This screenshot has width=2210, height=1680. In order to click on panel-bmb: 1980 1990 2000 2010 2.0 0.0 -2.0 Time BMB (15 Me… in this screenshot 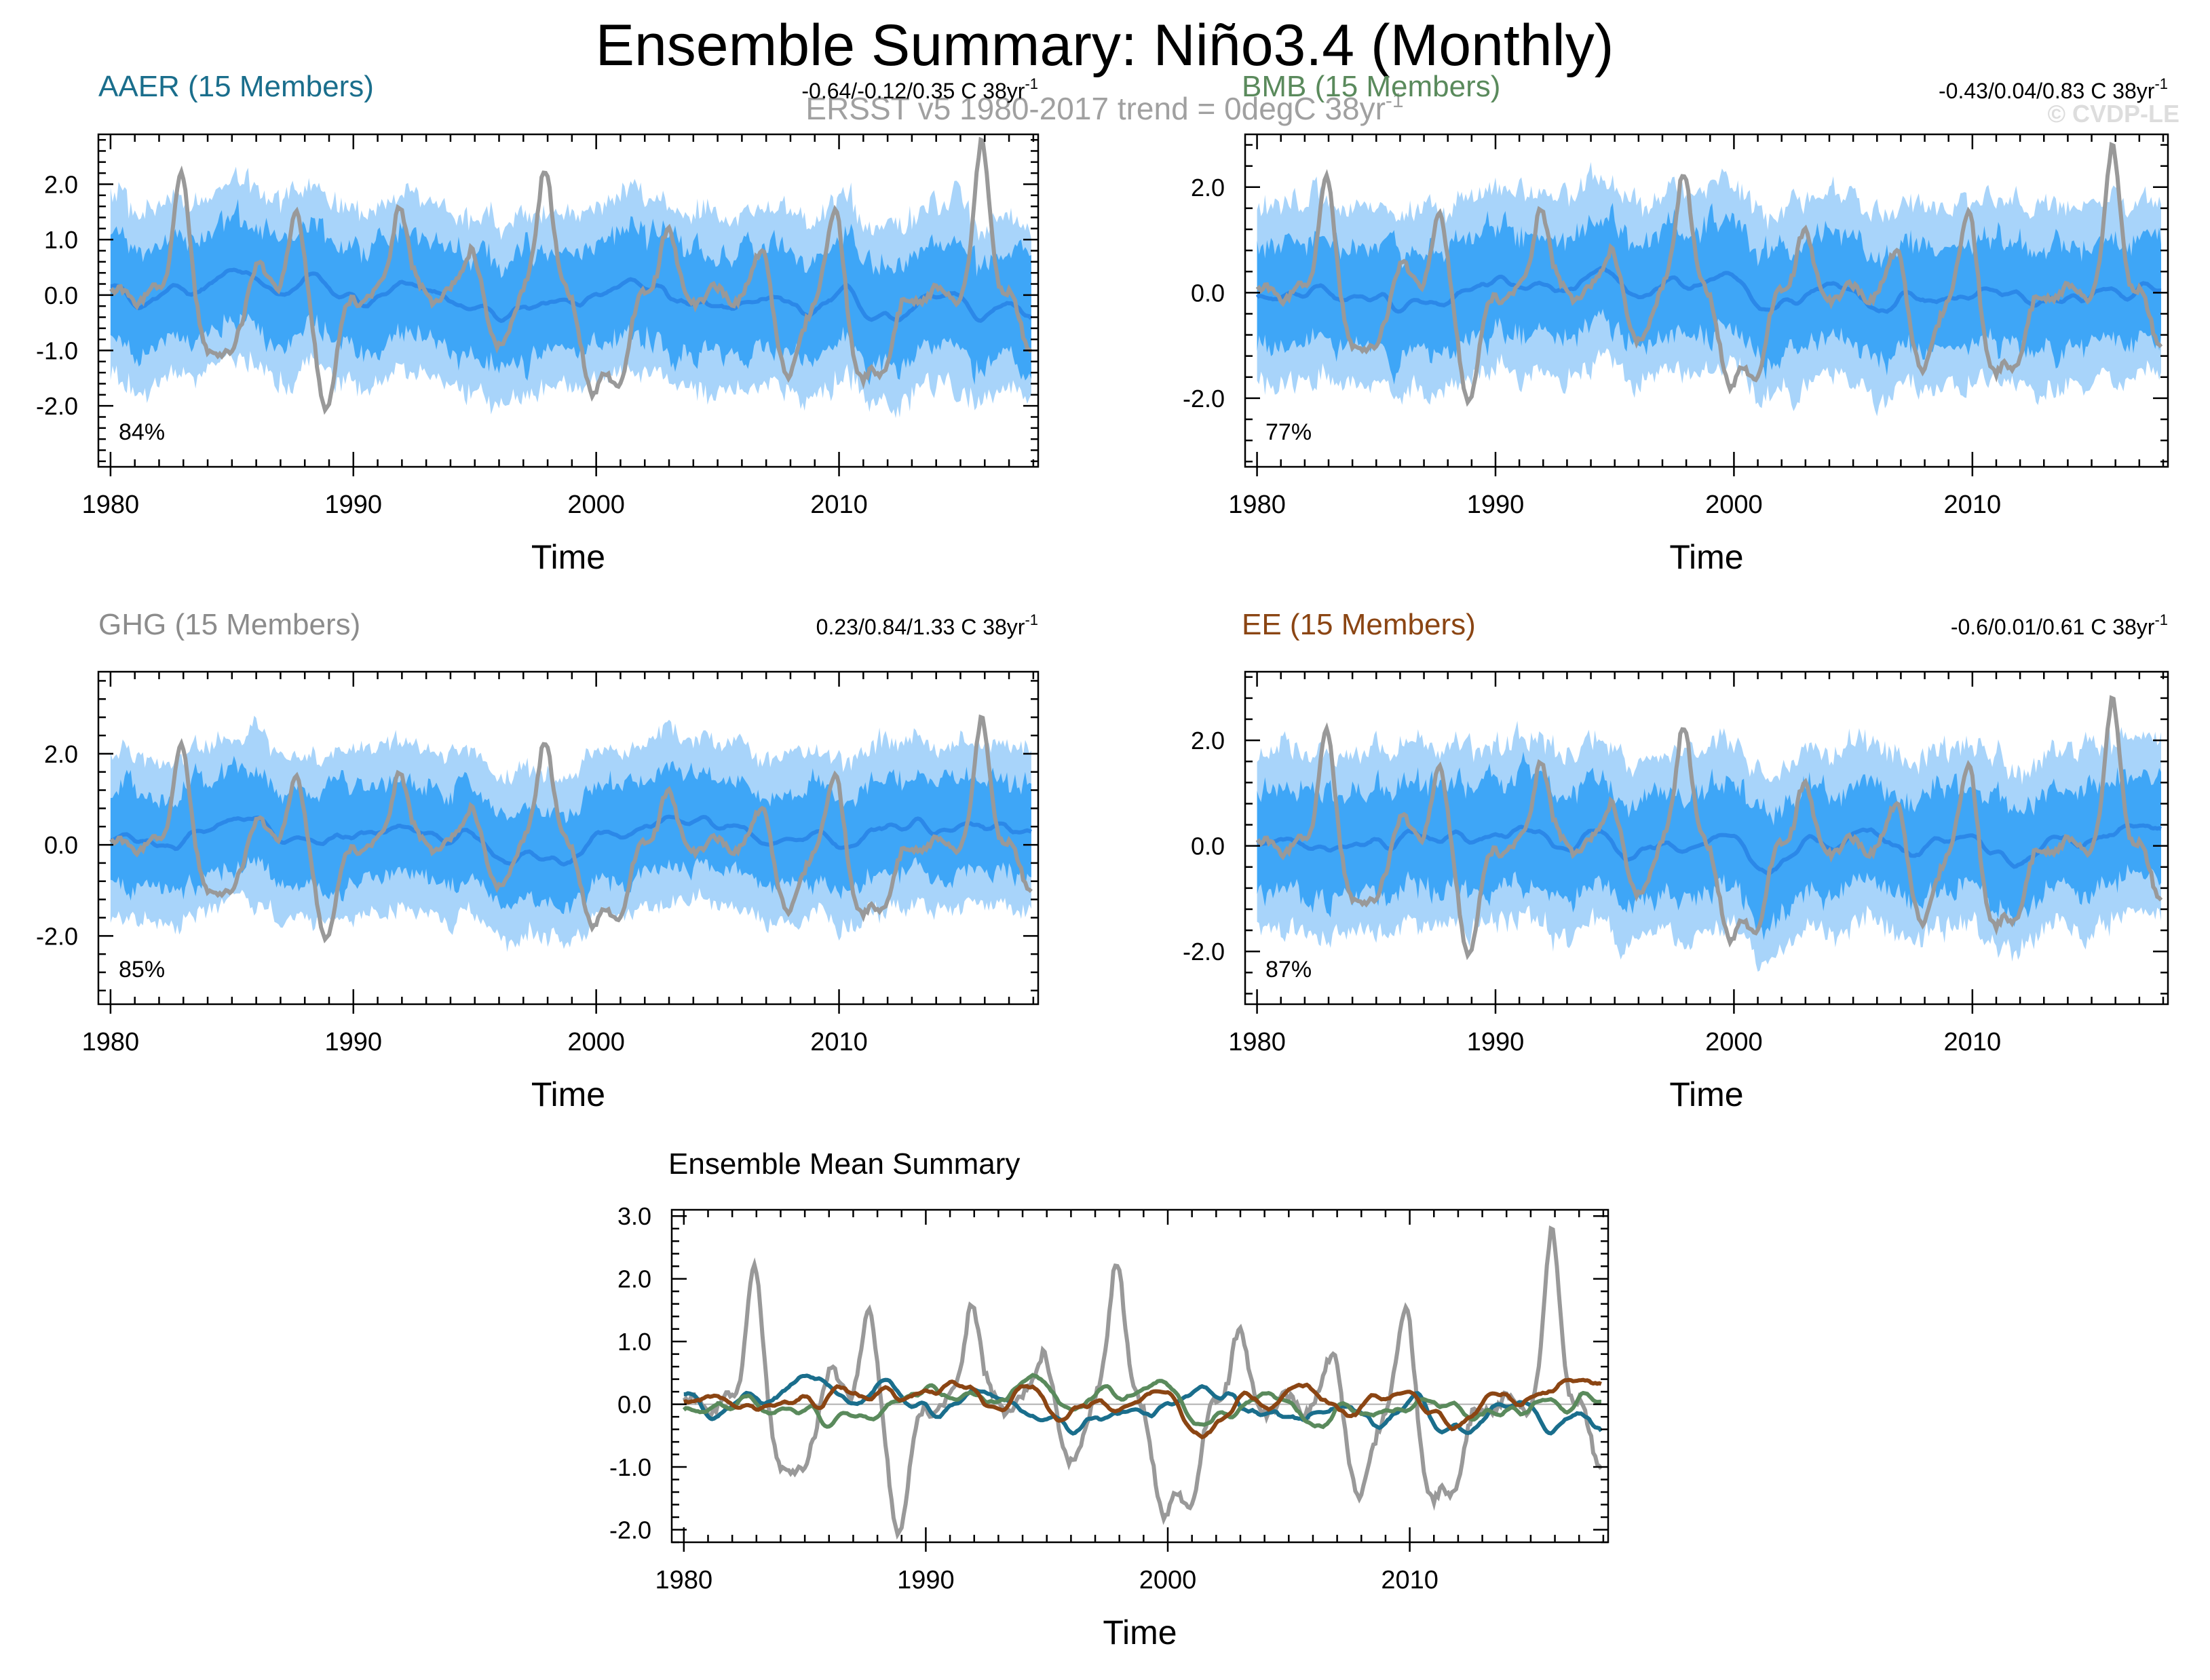, I will do `click(1676, 323)`.